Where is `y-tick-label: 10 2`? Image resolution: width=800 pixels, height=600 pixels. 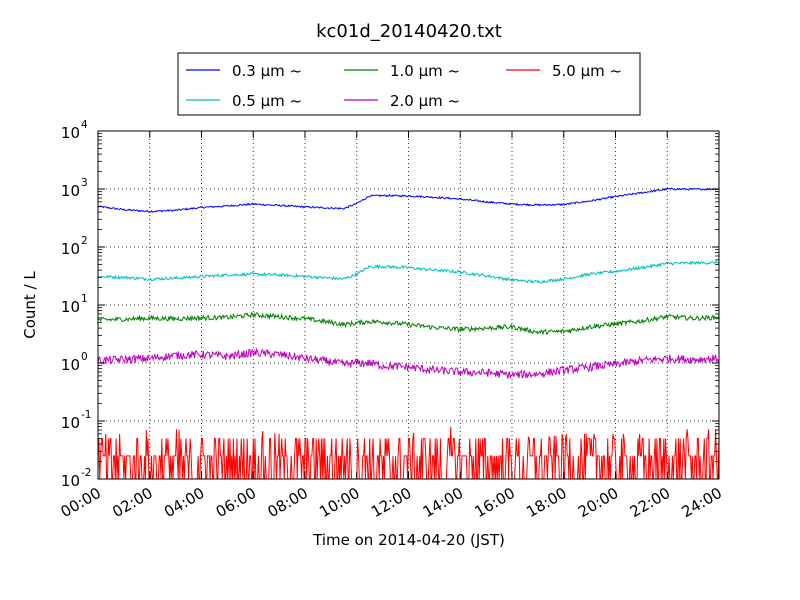 y-tick-label: 10 2 is located at coordinates (74, 246).